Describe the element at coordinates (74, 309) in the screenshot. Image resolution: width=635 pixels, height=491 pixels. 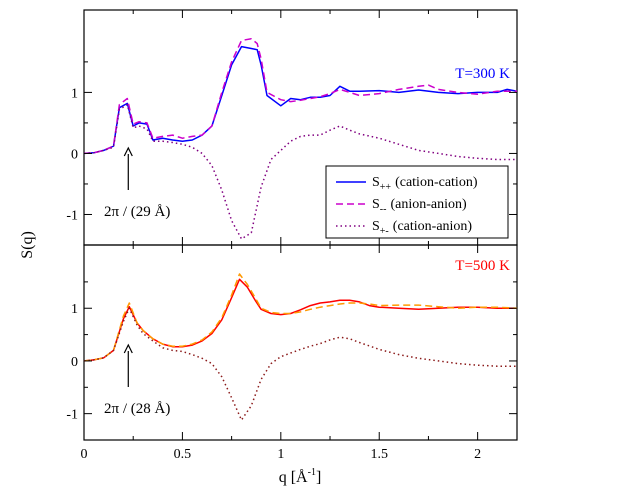
I see `bottom-y-tick-label: 1` at that location.